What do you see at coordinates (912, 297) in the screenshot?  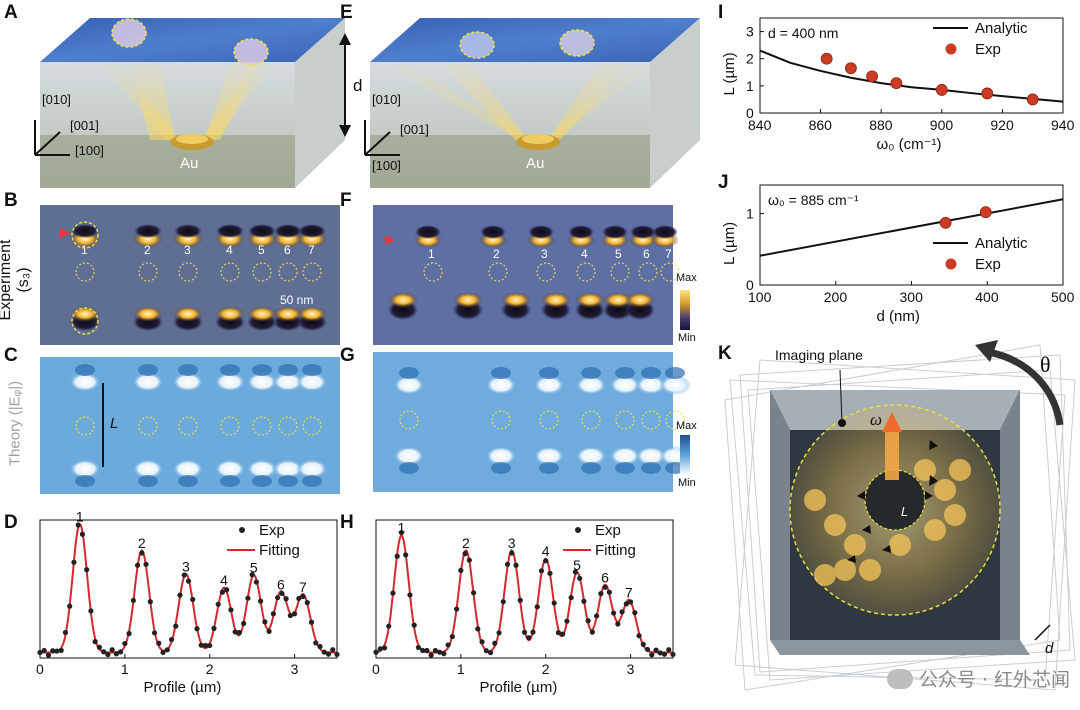 I see `x-tick-label: 300` at bounding box center [912, 297].